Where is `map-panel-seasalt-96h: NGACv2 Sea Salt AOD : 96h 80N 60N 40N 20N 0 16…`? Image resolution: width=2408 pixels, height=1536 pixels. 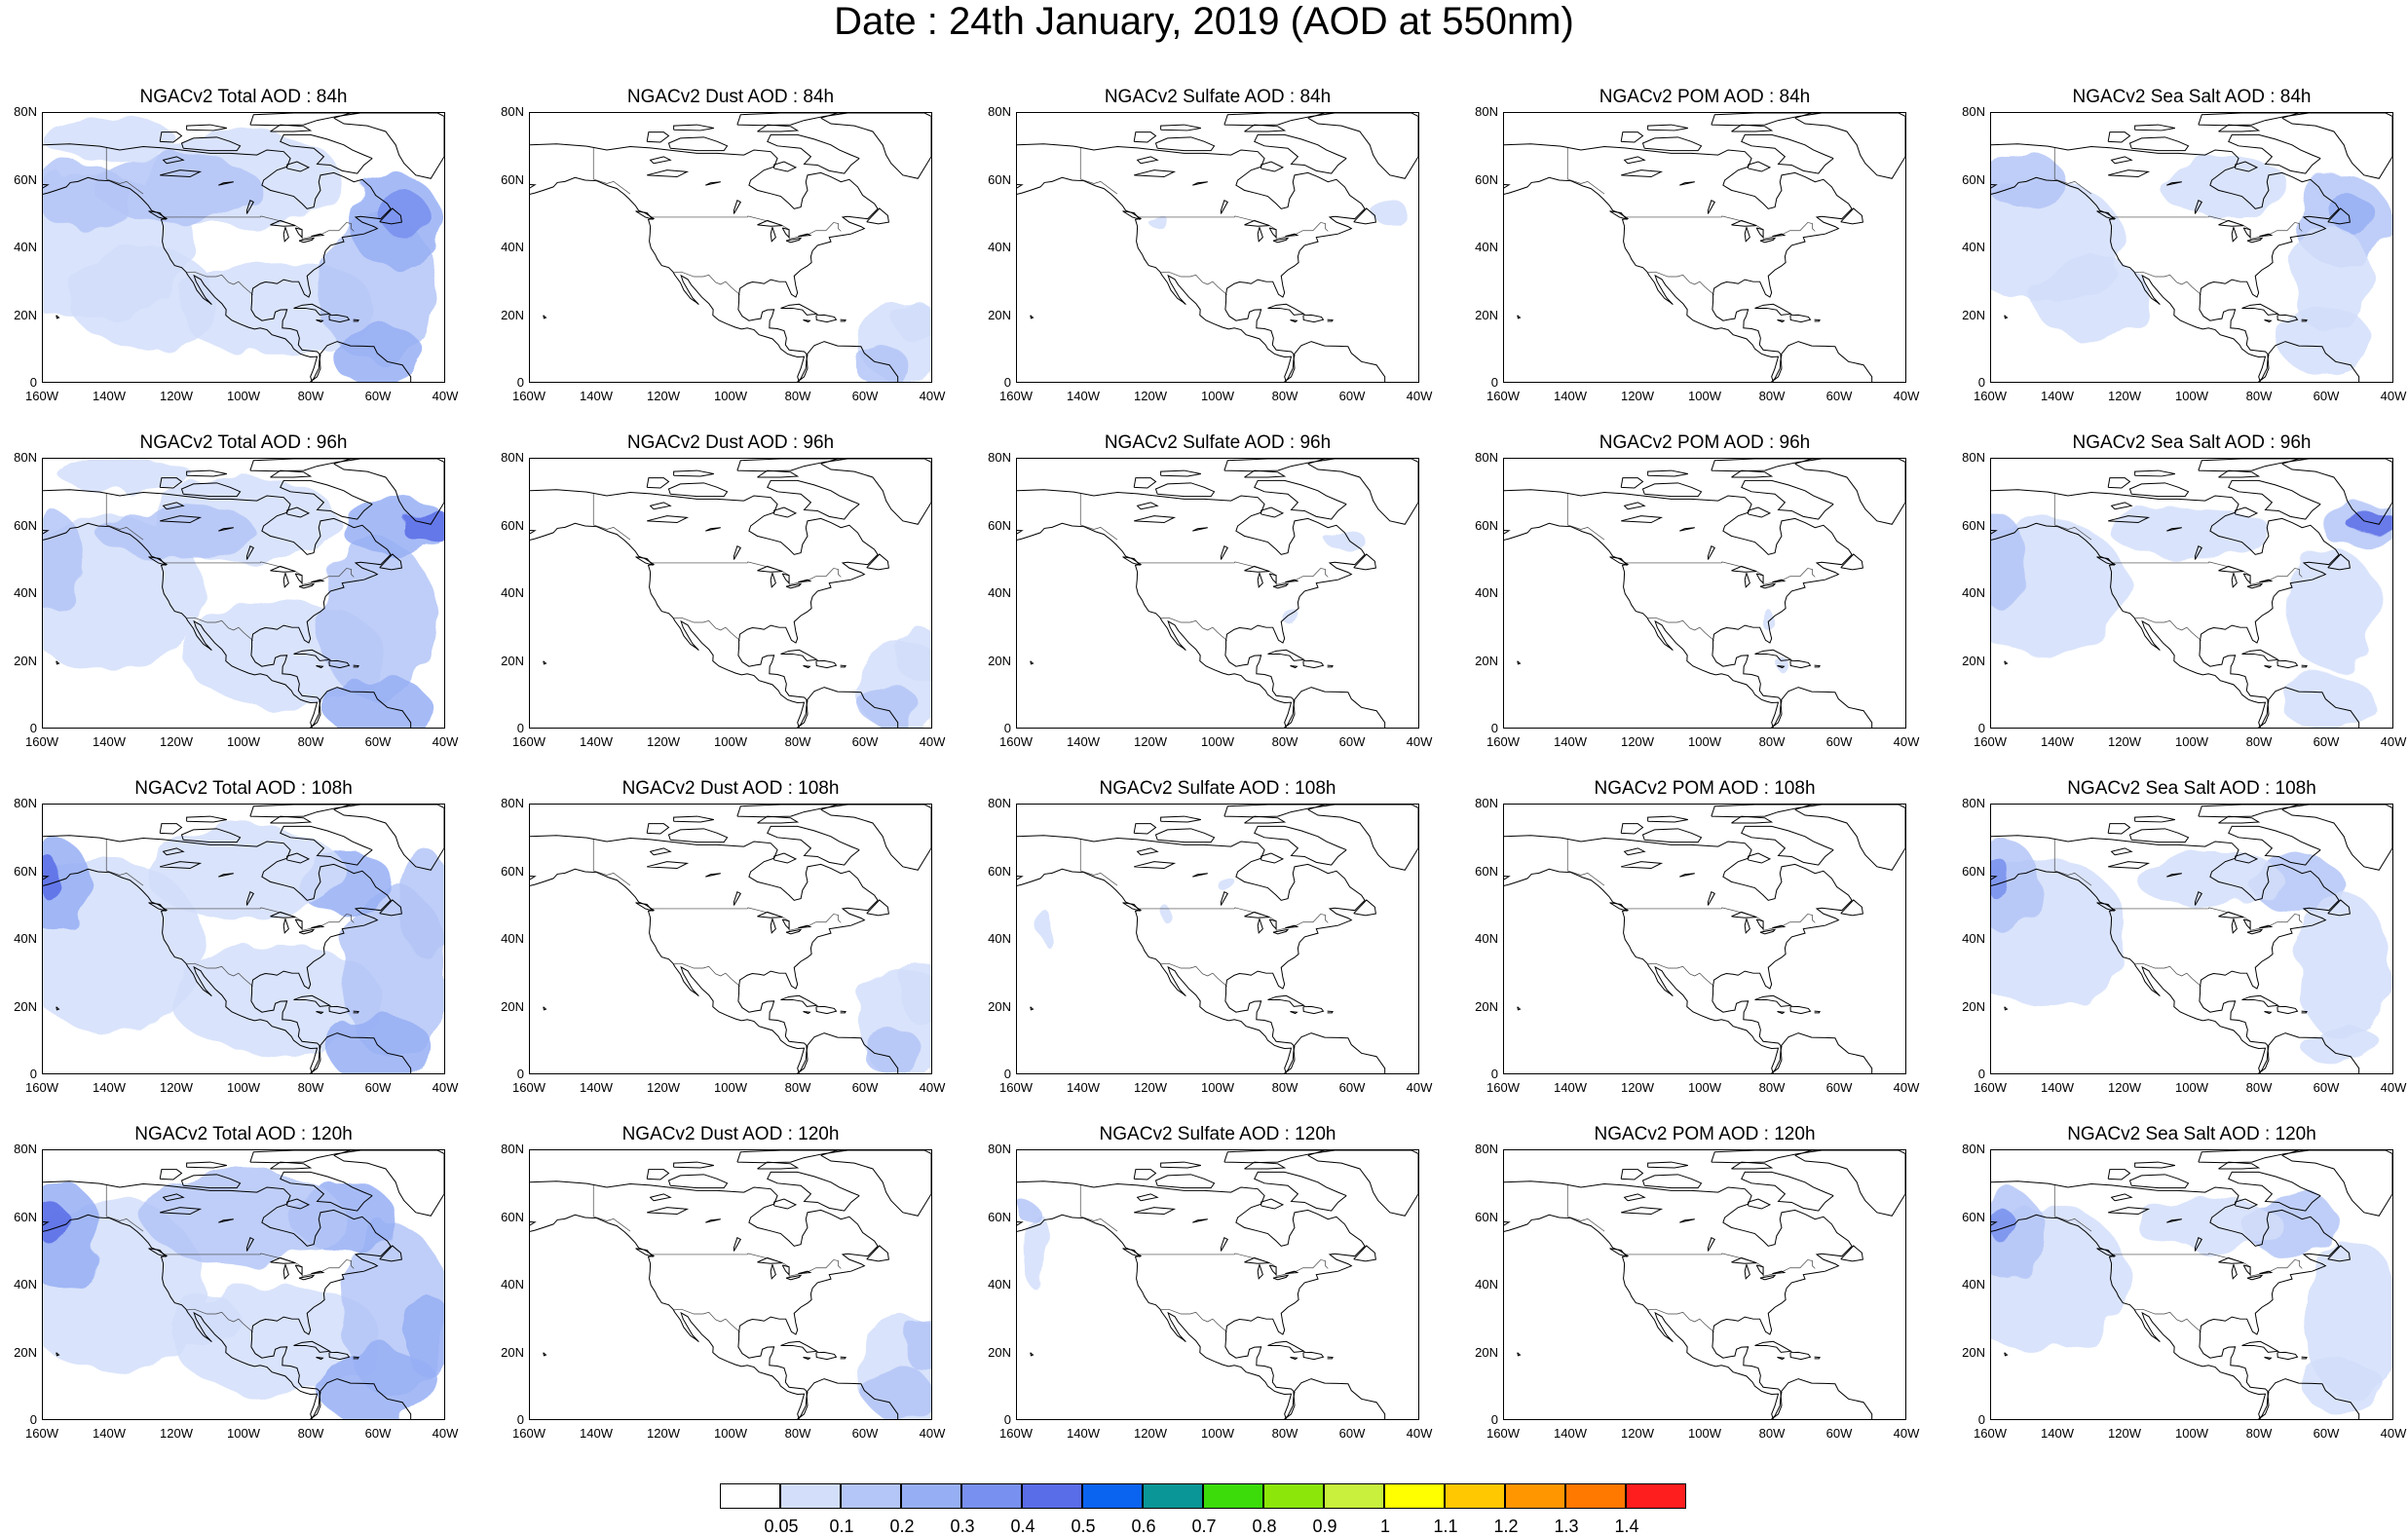
map-panel-seasalt-96h: NGACv2 Sea Salt AOD : 96h 80N 60N 40N 20N 0 16… is located at coordinates (2178, 592).